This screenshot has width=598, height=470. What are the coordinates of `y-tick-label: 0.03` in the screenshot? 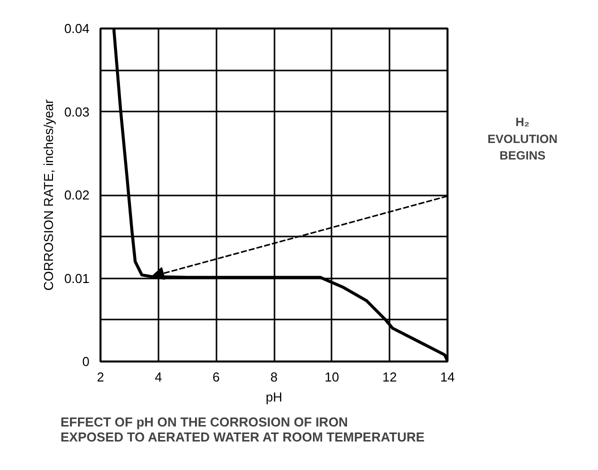 It's located at (77, 112).